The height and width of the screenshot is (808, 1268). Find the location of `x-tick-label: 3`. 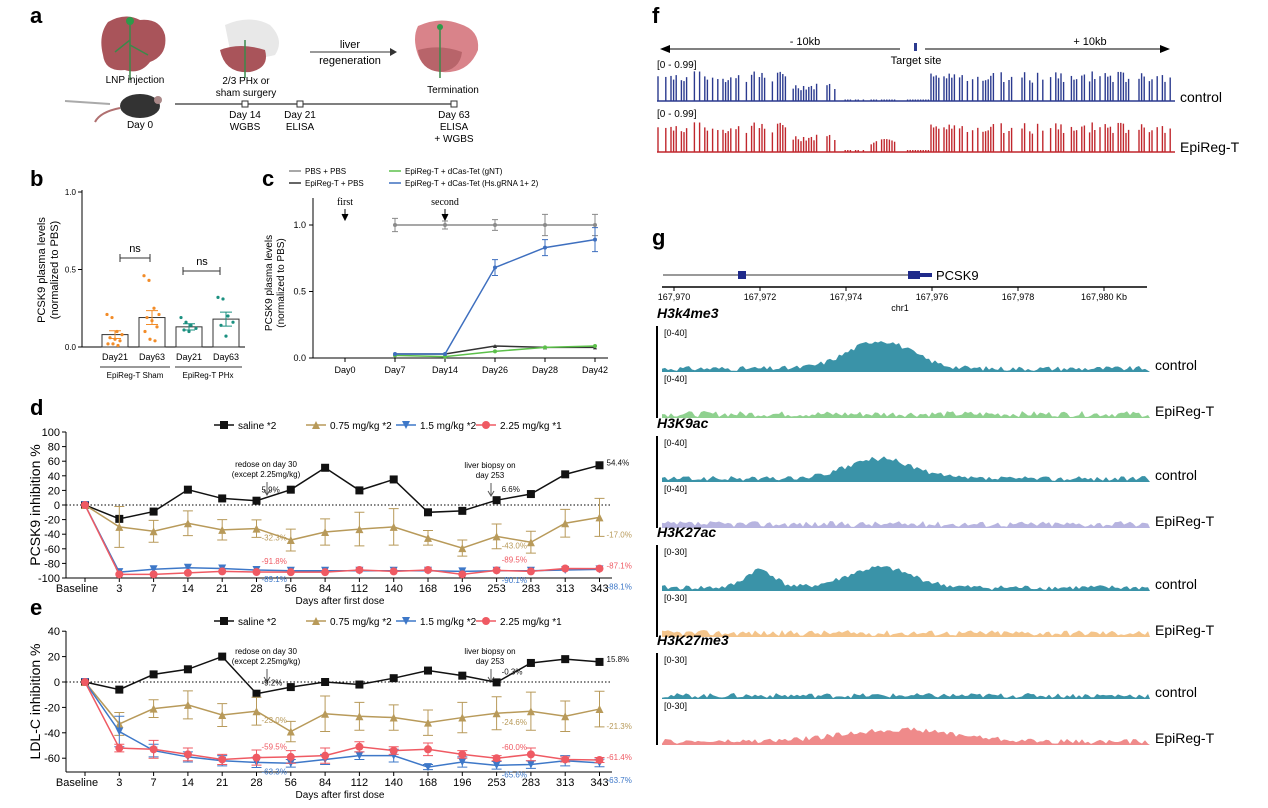

x-tick-label: 3 is located at coordinates (119, 783).